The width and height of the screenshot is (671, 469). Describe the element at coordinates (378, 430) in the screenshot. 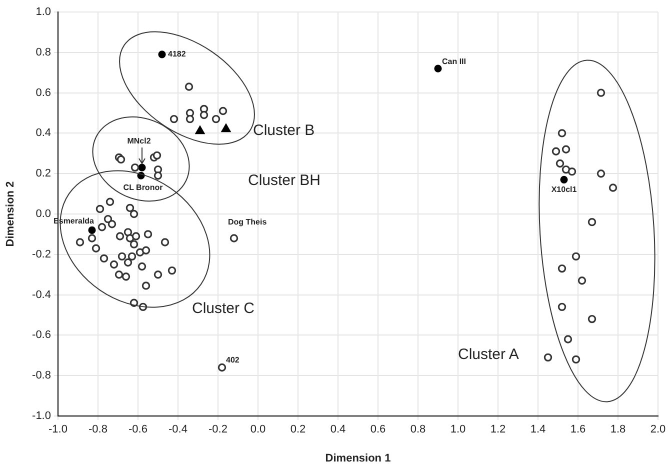

I see `x-tick-label: 0.6` at that location.